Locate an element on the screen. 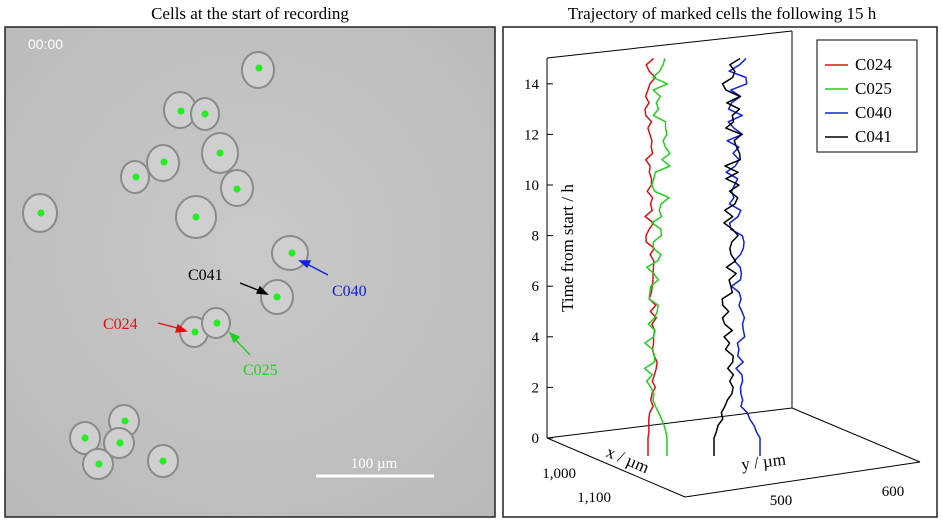  label-c025: C025 is located at coordinates (260, 370).